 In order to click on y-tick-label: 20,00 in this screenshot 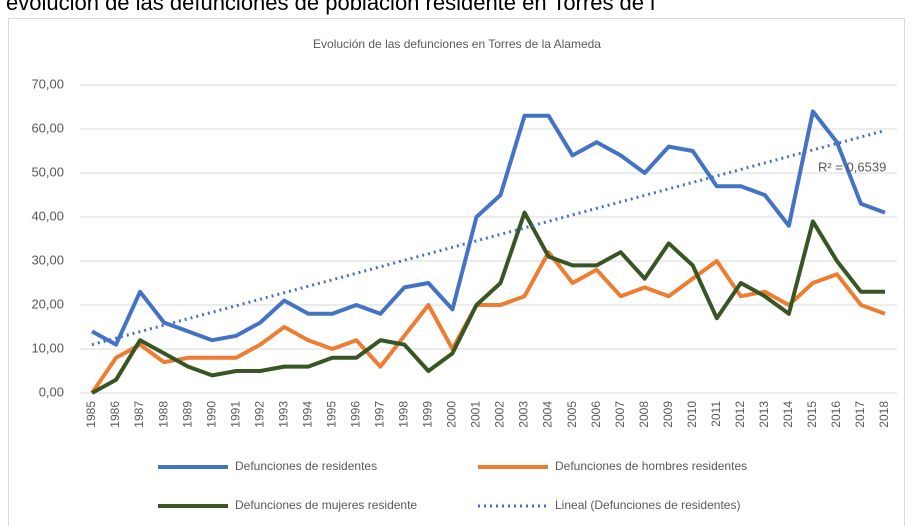, I will do `click(47, 303)`.